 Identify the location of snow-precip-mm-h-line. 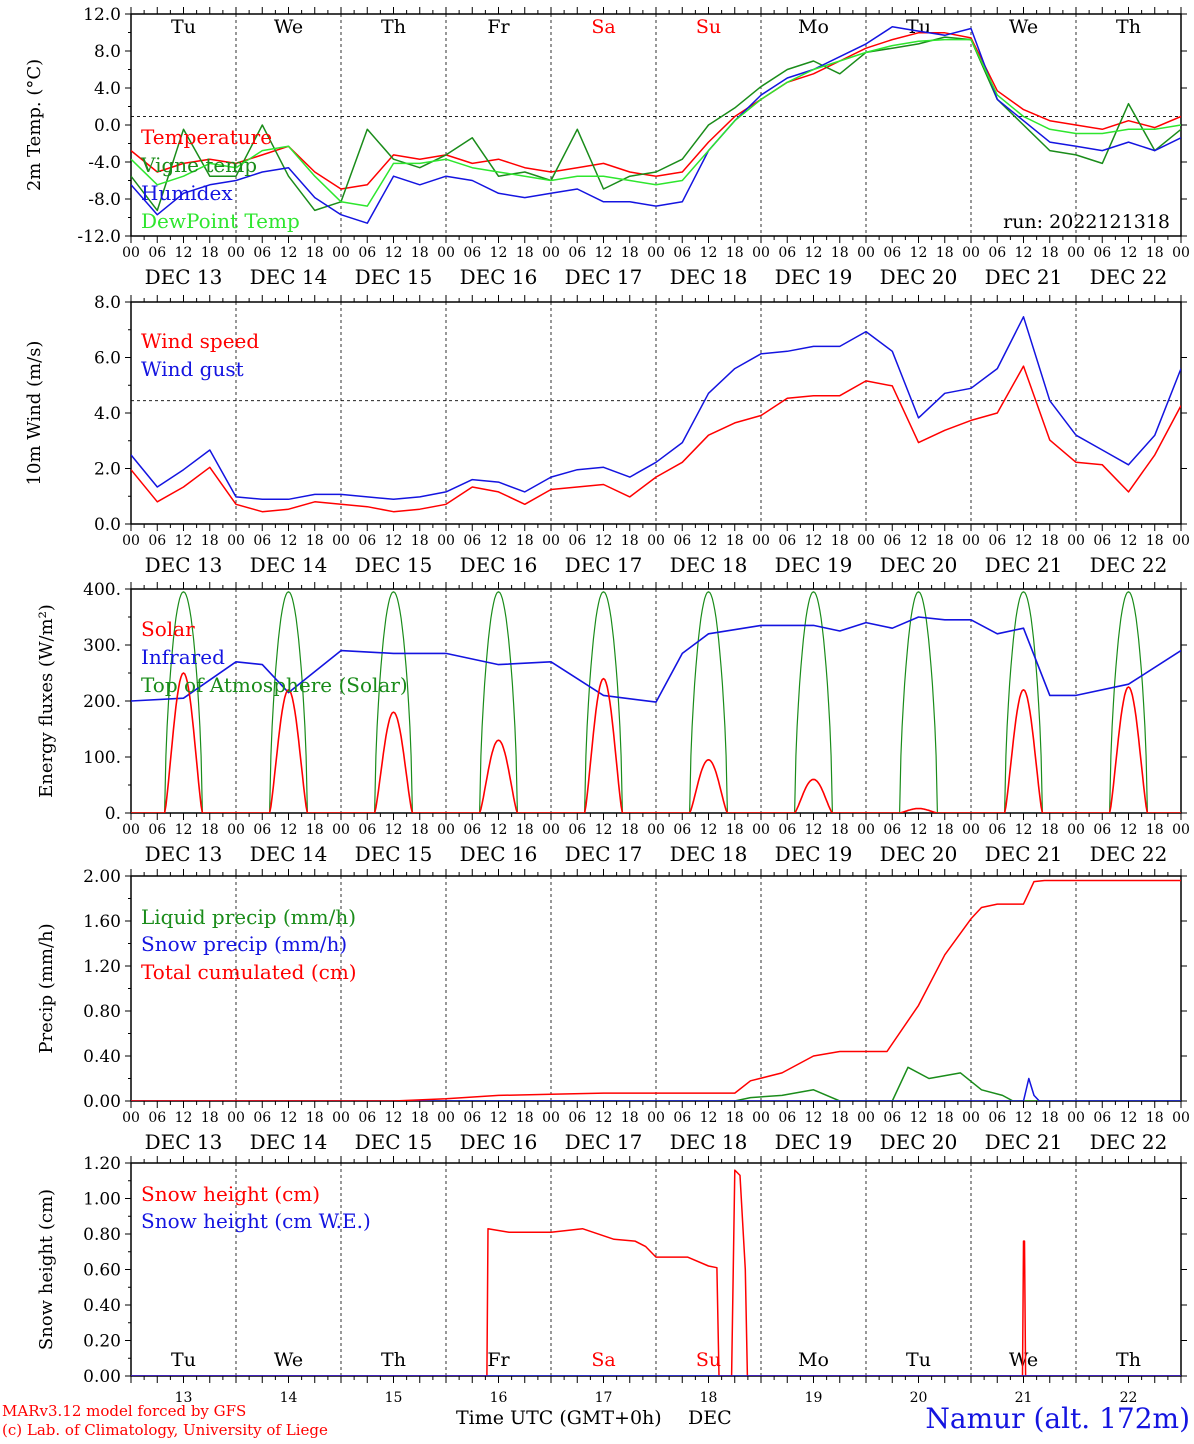
(656, 1089).